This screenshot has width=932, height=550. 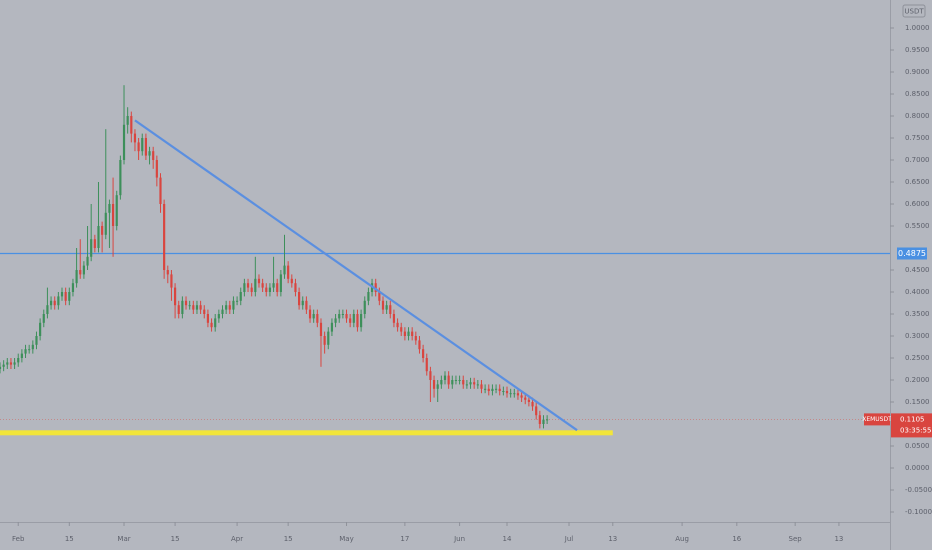 I want to click on y-tick-label: 1.0000, so click(x=917, y=28).